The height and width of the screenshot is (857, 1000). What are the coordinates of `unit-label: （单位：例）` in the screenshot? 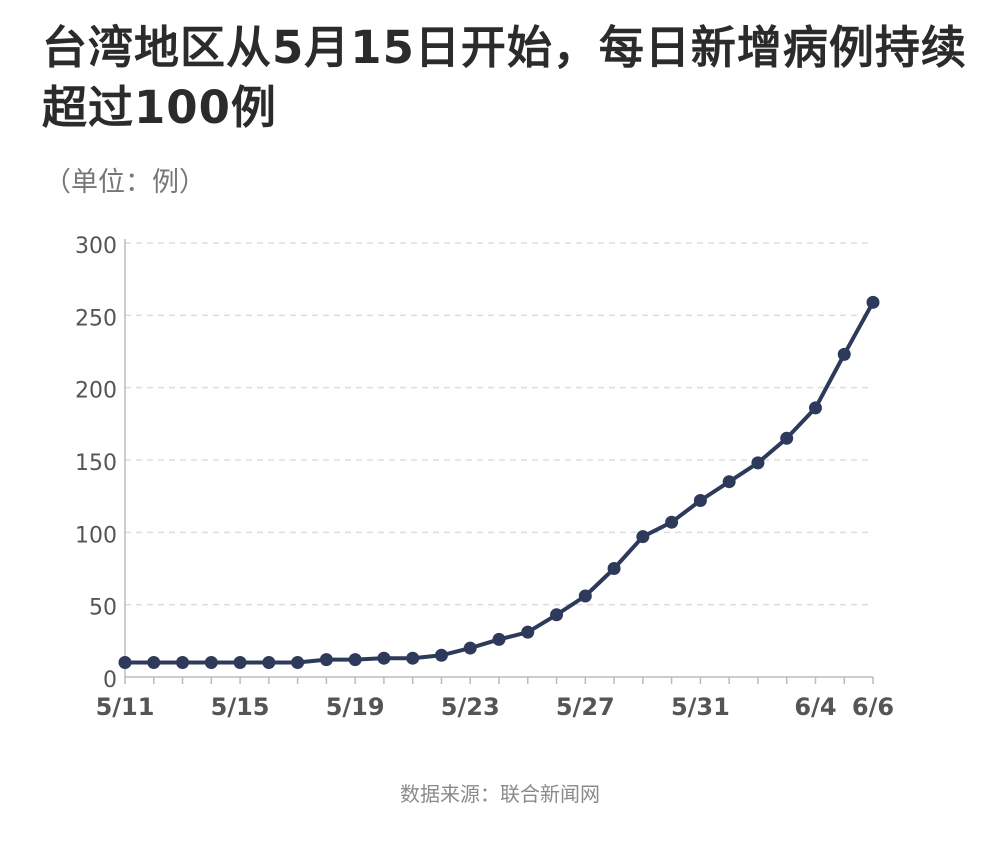 It's located at (125, 182).